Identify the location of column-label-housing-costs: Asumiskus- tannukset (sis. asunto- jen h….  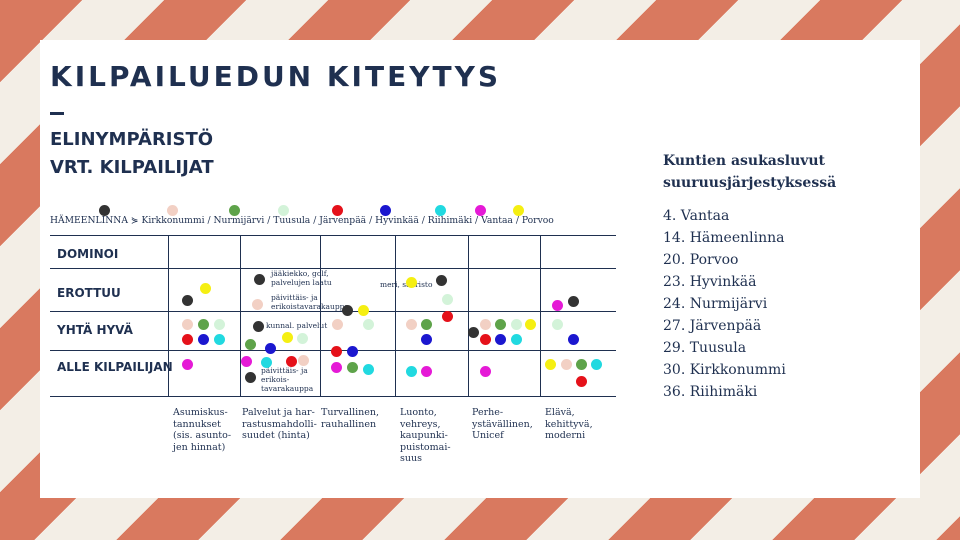
(202, 430).